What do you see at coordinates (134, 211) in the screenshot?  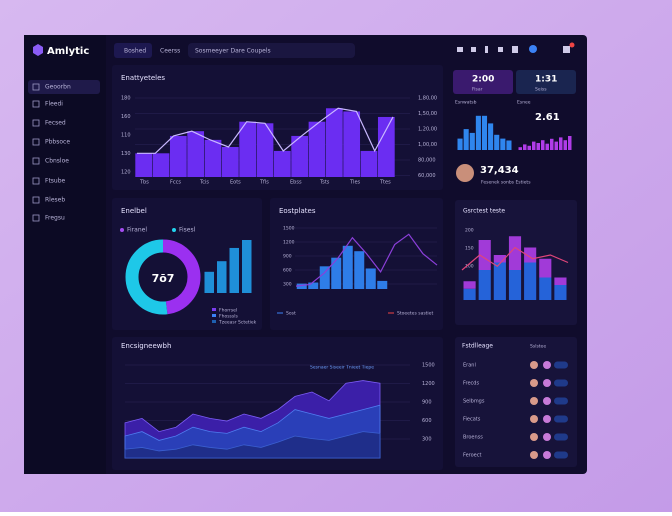 I see `panel-title: Enelbel` at bounding box center [134, 211].